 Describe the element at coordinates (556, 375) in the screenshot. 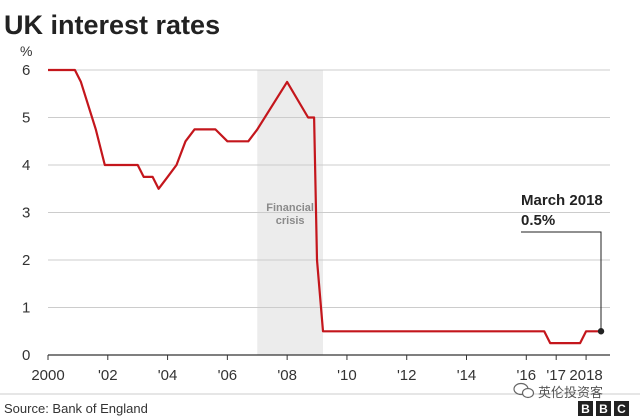

I see `x-tick-label: '17` at that location.